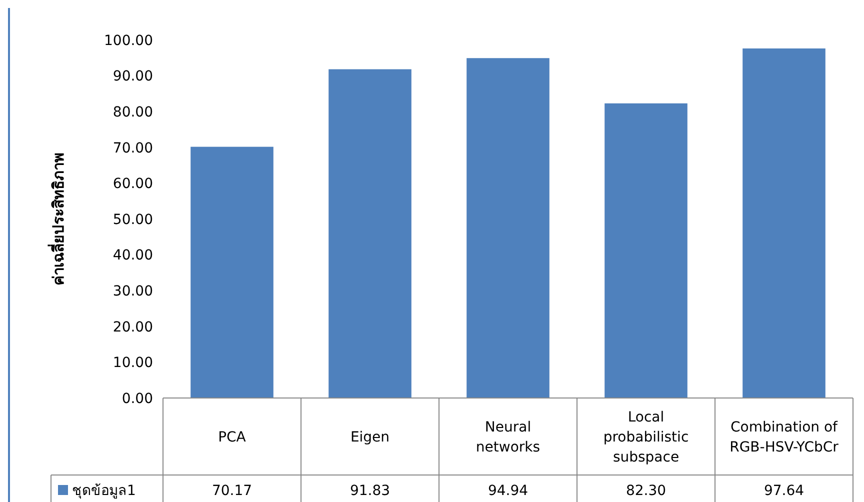  I want to click on x-tick-label: Combination of RGB-HSV-YCbCr, so click(784, 437).